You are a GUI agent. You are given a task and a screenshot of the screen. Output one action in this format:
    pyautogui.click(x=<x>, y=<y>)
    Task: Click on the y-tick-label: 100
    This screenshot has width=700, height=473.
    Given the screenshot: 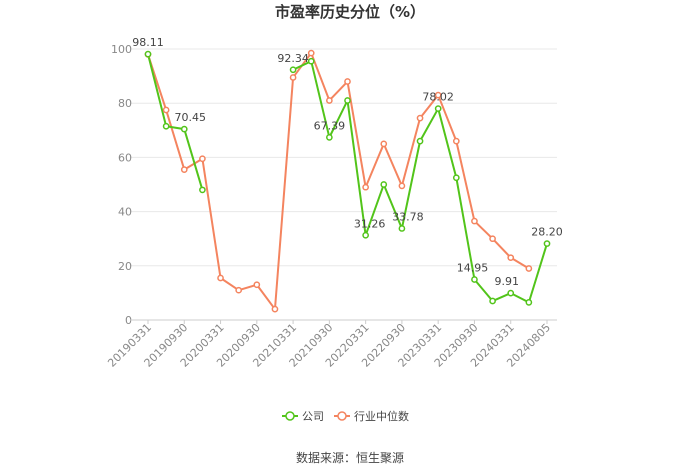 What is the action you would take?
    pyautogui.click(x=121, y=49)
    